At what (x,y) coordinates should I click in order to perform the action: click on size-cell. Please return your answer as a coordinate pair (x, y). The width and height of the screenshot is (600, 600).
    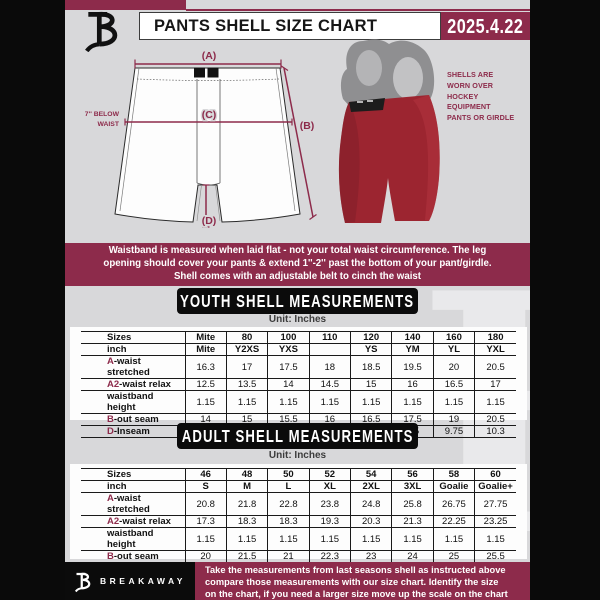
    Looking at the image, I should click on (330, 349).